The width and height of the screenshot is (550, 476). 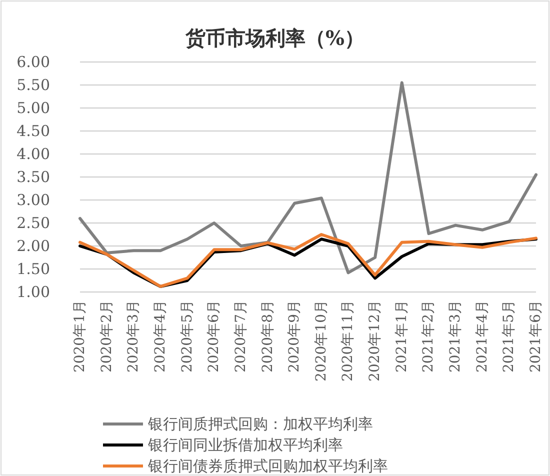 What do you see at coordinates (375, 341) in the screenshot?
I see `x-tick-label: 2020年12月` at bounding box center [375, 341].